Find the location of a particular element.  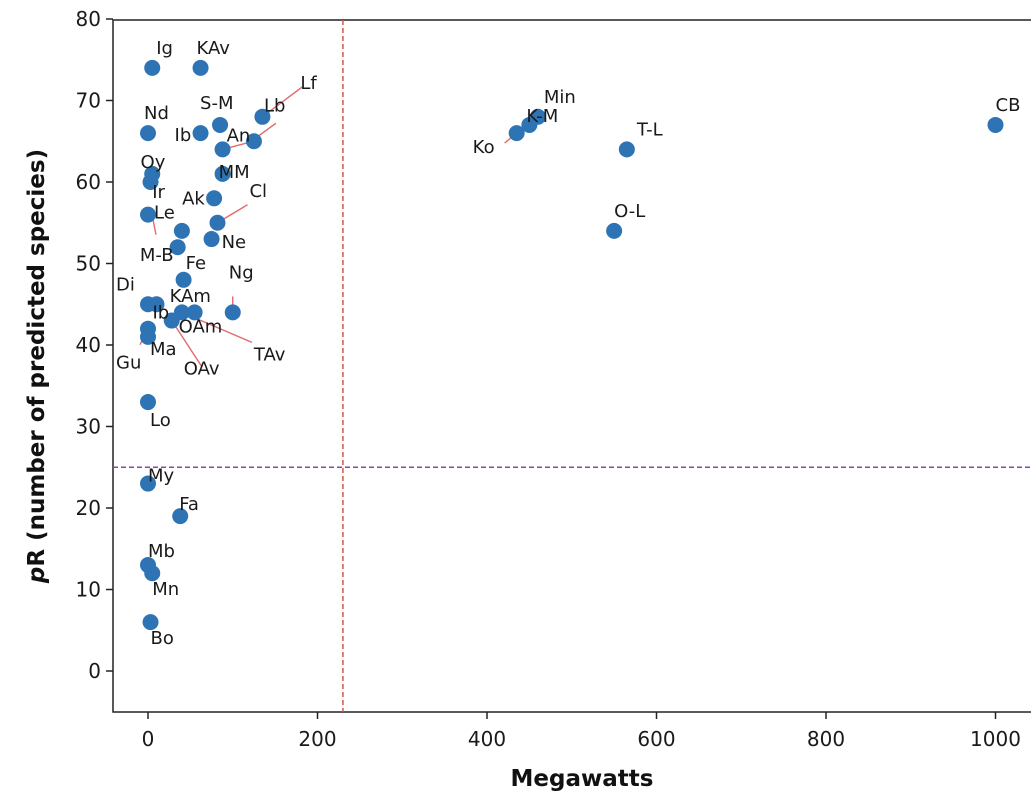

point-label: O-L is located at coordinates (629, 211).